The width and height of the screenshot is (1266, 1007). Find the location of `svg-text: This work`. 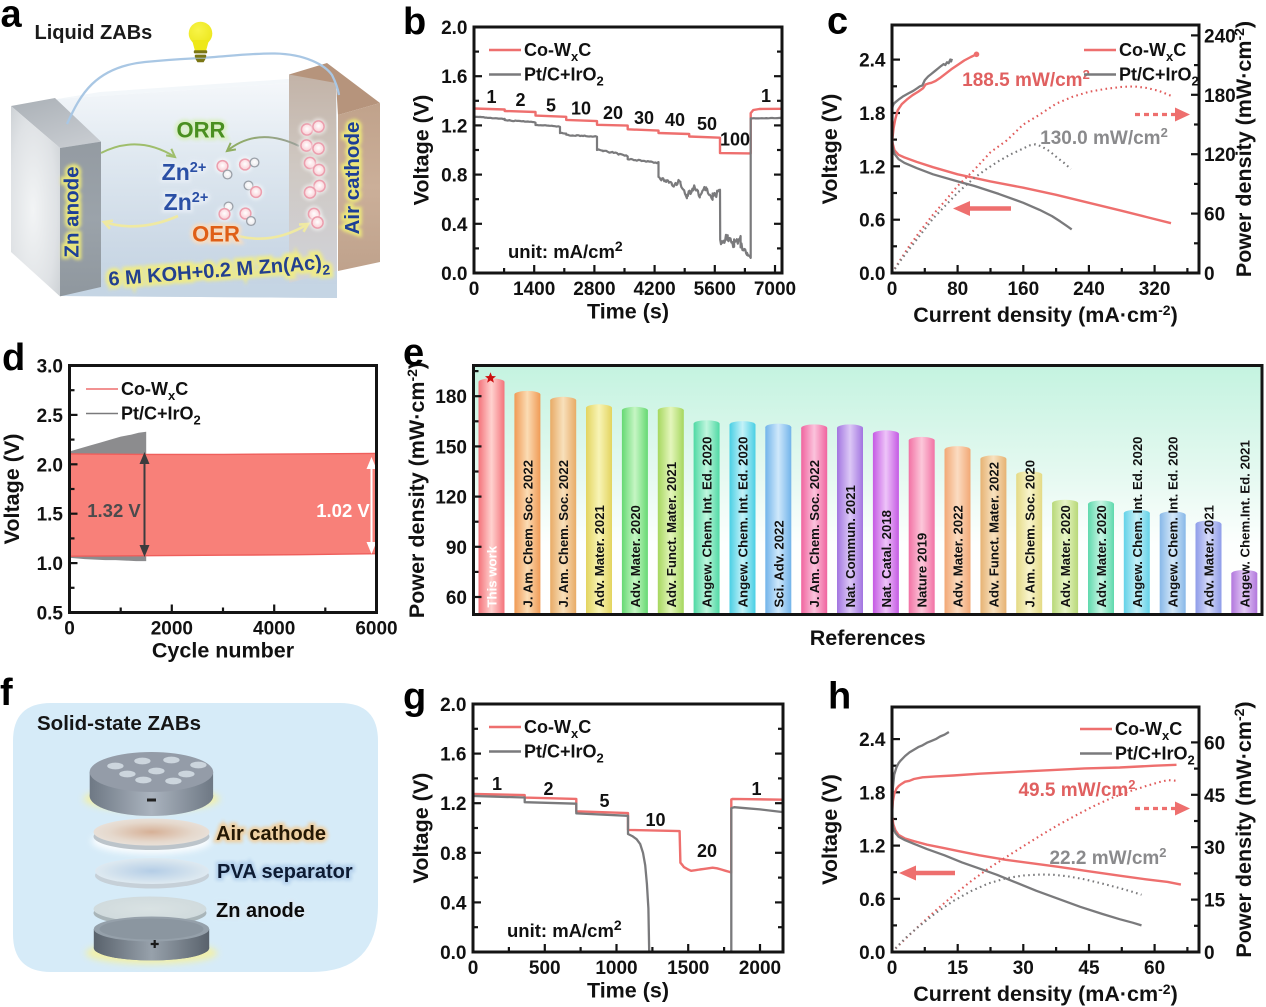

svg-text: This work is located at coordinates (492, 576).